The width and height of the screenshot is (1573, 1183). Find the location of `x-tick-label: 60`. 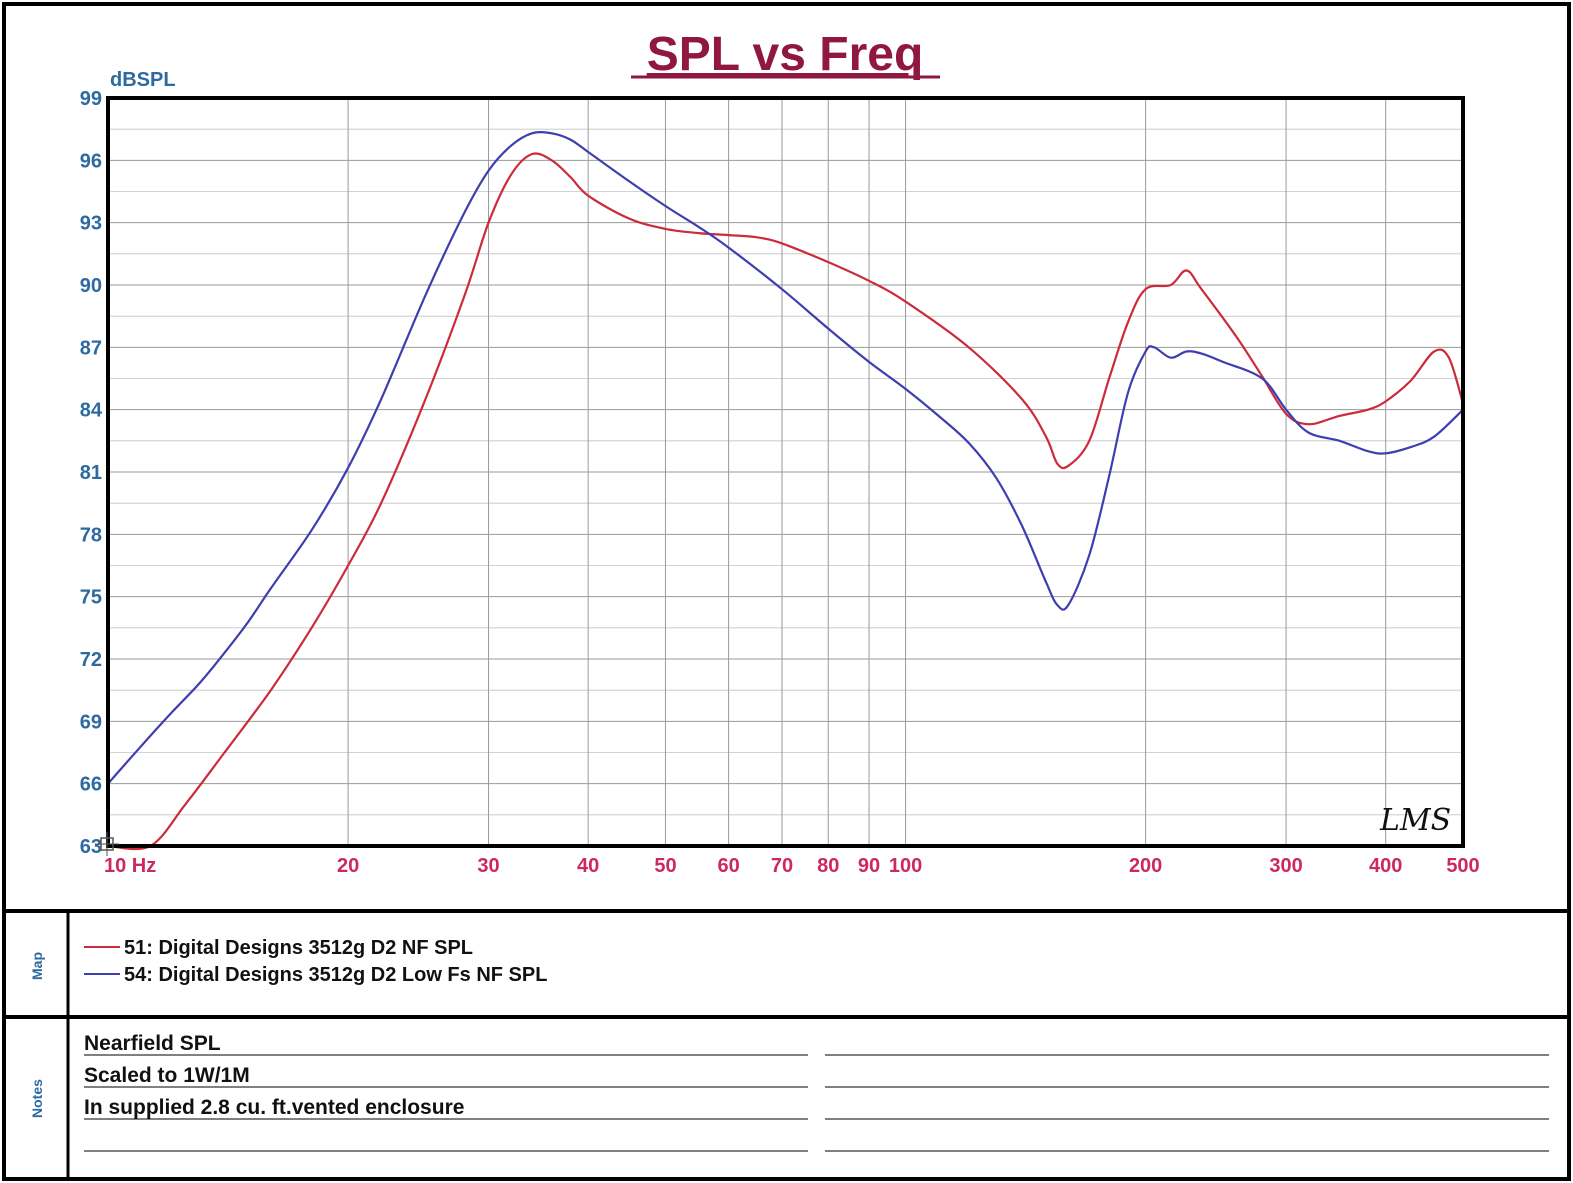

x-tick-label: 60 is located at coordinates (728, 866).